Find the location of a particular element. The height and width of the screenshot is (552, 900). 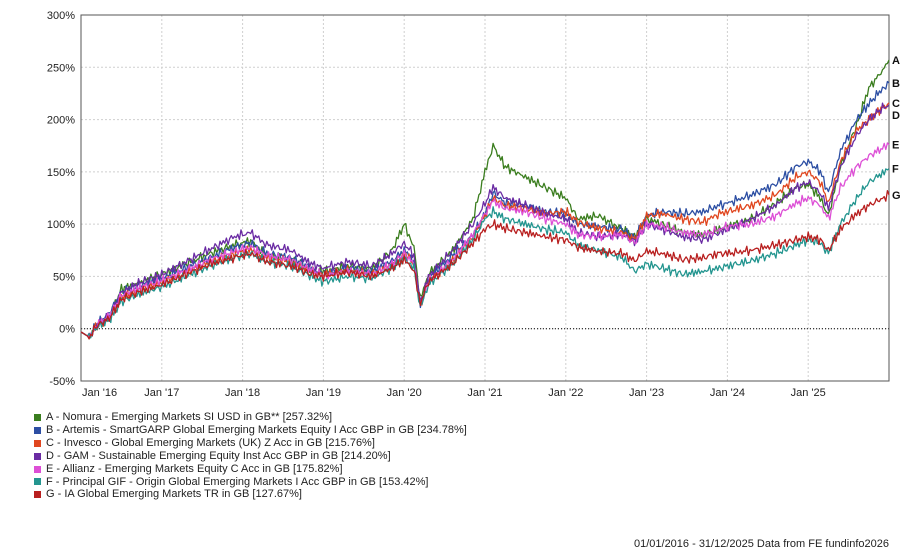

x-tick-label: Jan '19 is located at coordinates (323, 393).